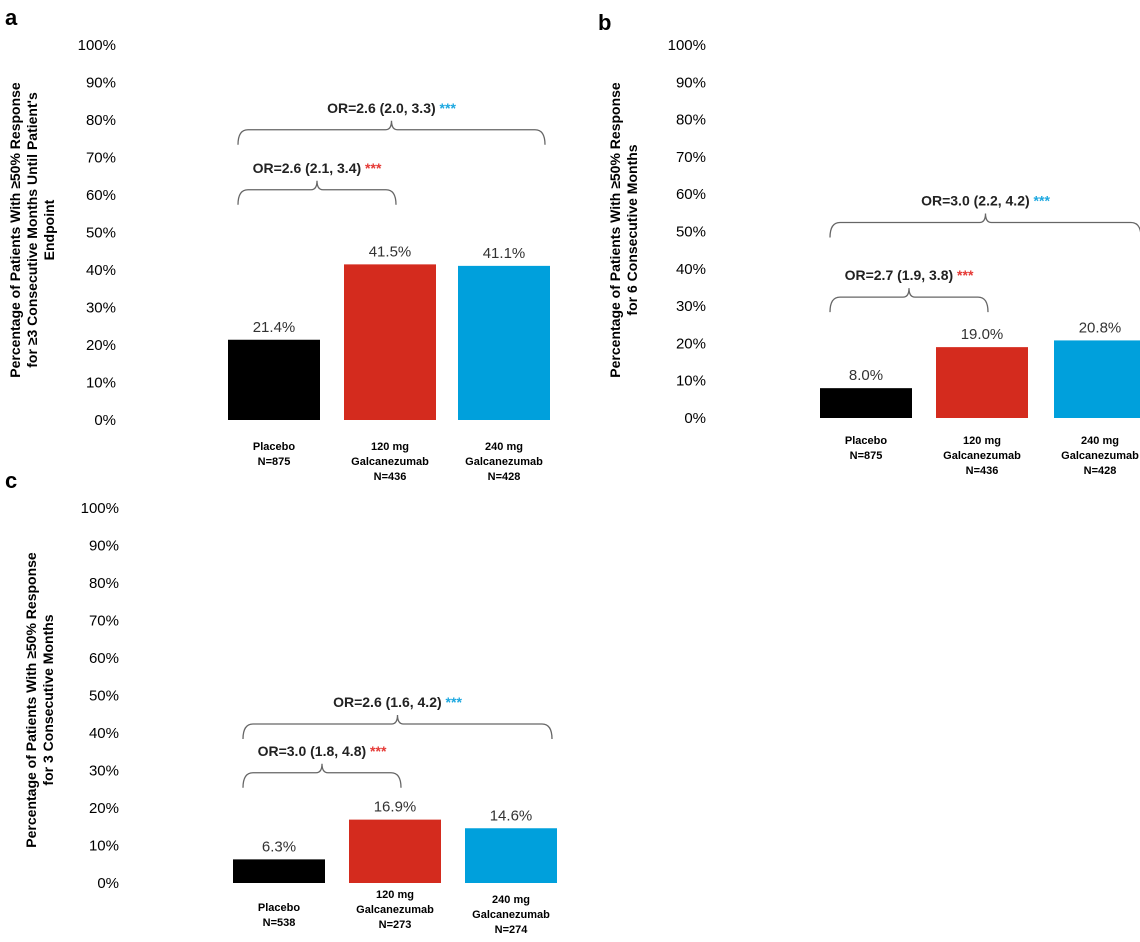  I want to click on odds-ratio-label: OR=2.6 (2.0, 3.3) ***, so click(391, 108).